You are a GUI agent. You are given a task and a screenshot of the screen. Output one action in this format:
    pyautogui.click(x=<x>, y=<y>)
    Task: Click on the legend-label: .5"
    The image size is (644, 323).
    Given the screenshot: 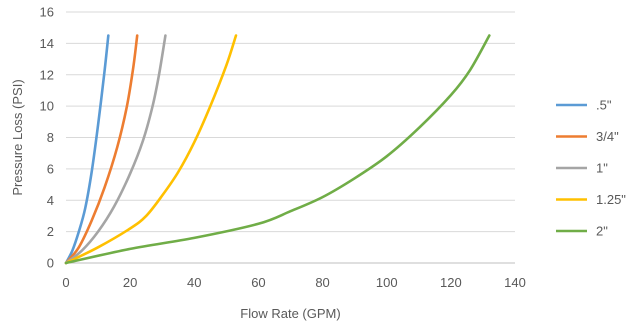 What is the action you would take?
    pyautogui.click(x=604, y=105)
    